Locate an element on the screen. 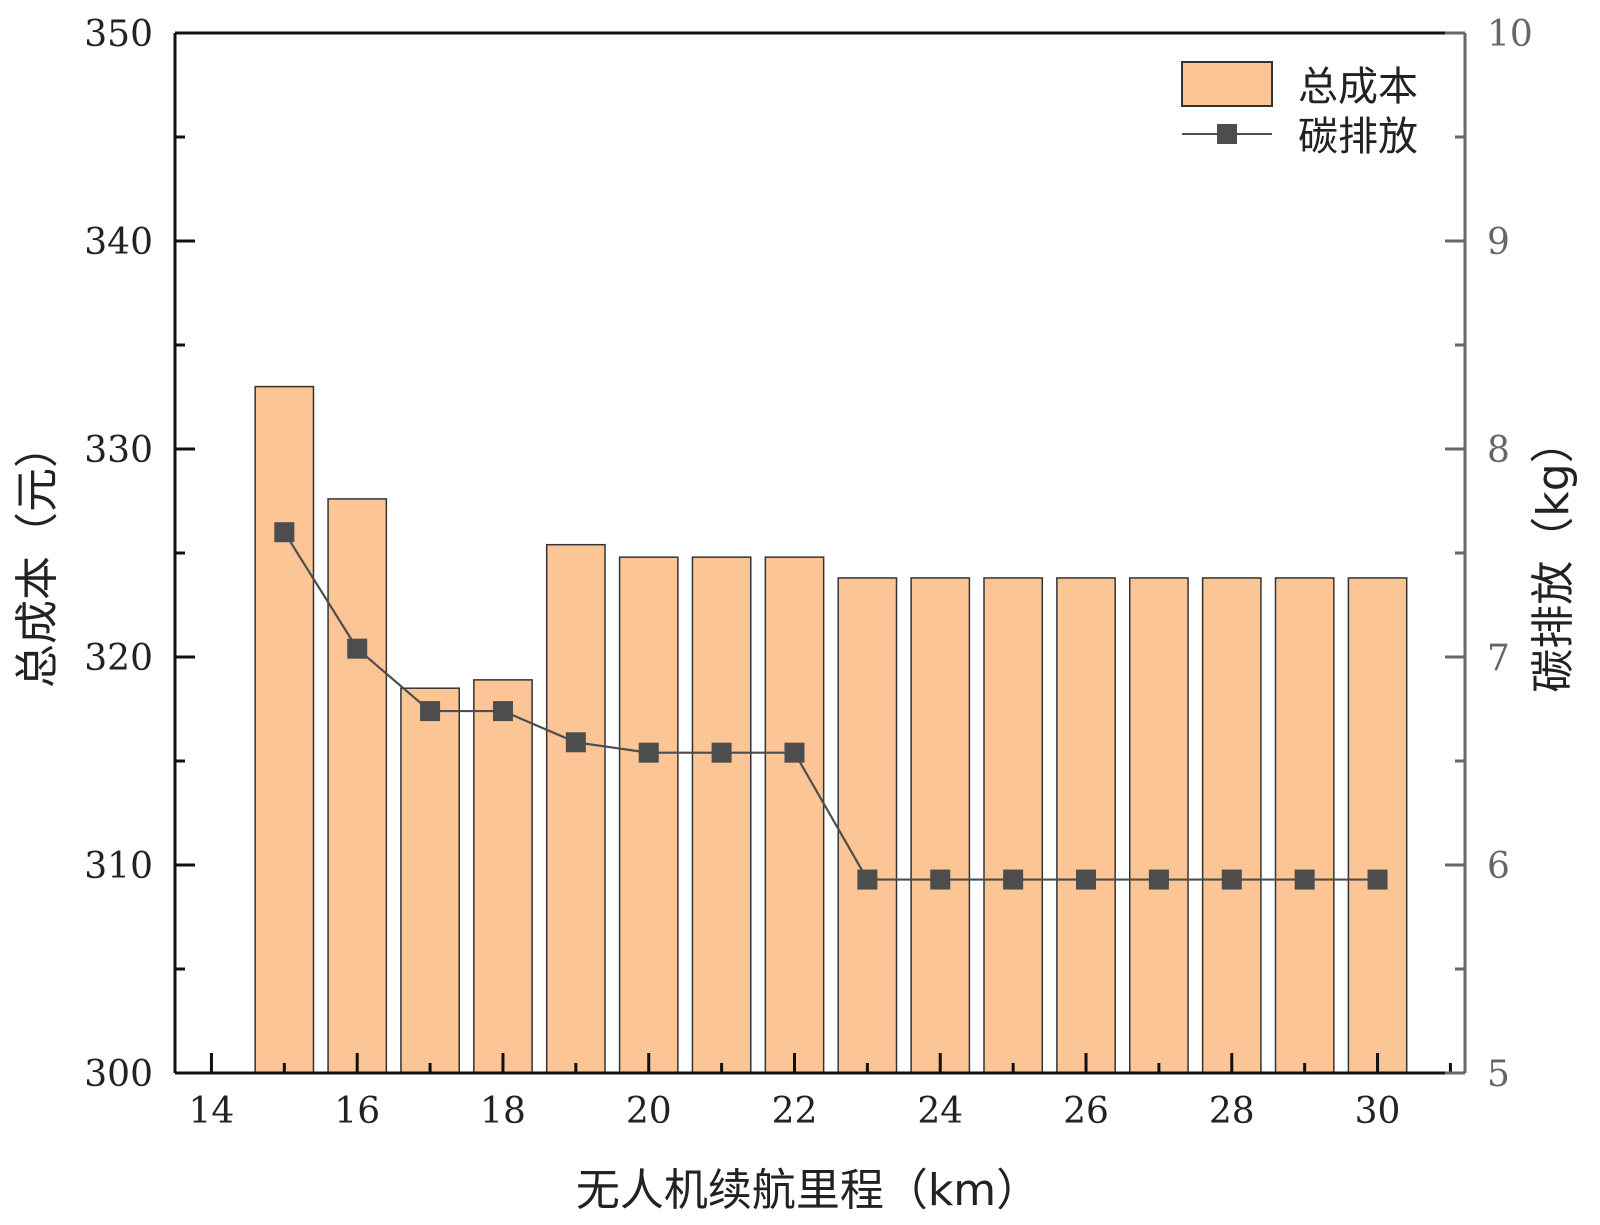 The width and height of the screenshot is (1600, 1225). left-y-axis-title: 总成本（元） is located at coordinates (37, 556).